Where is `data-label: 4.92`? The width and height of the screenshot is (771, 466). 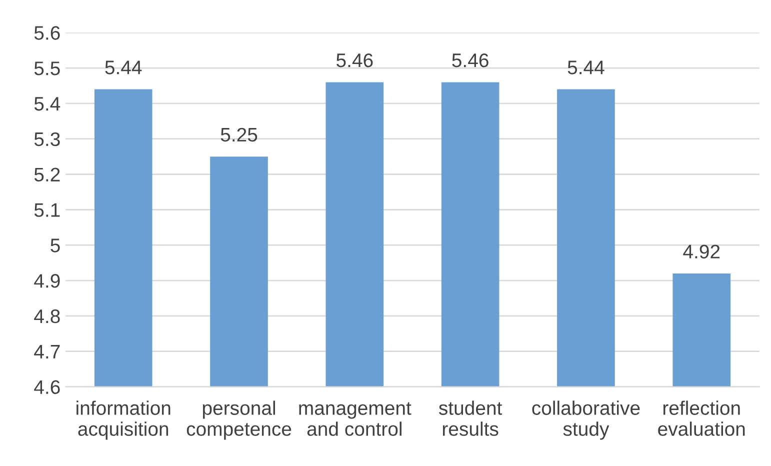
data-label: 4.92 is located at coordinates (701, 251).